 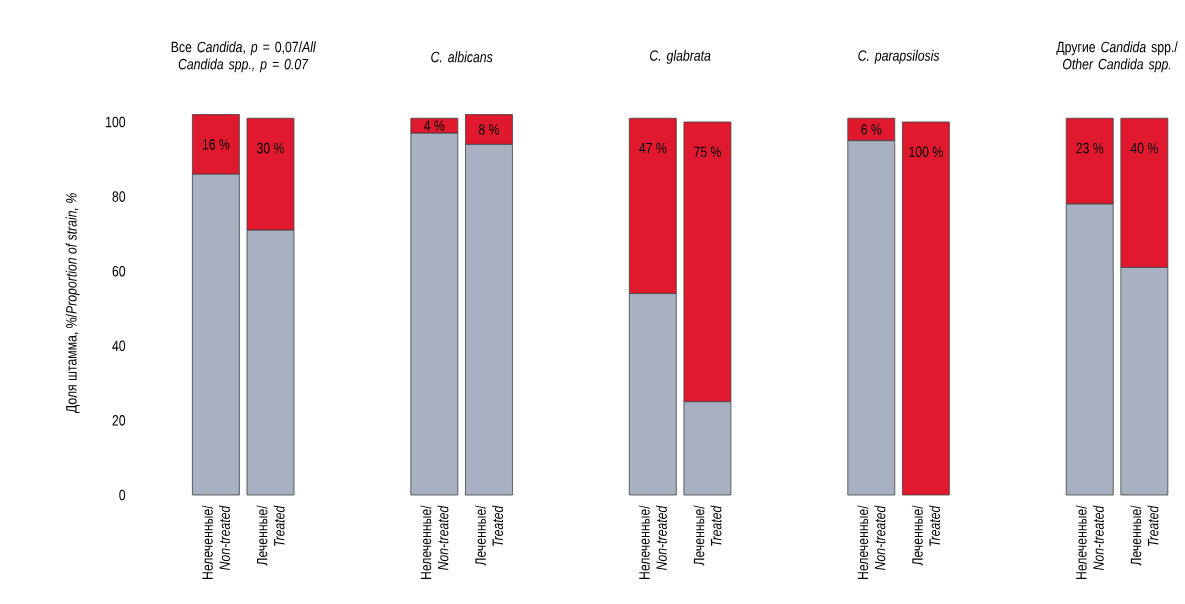 I want to click on data-label: 16 %, so click(x=216, y=144).